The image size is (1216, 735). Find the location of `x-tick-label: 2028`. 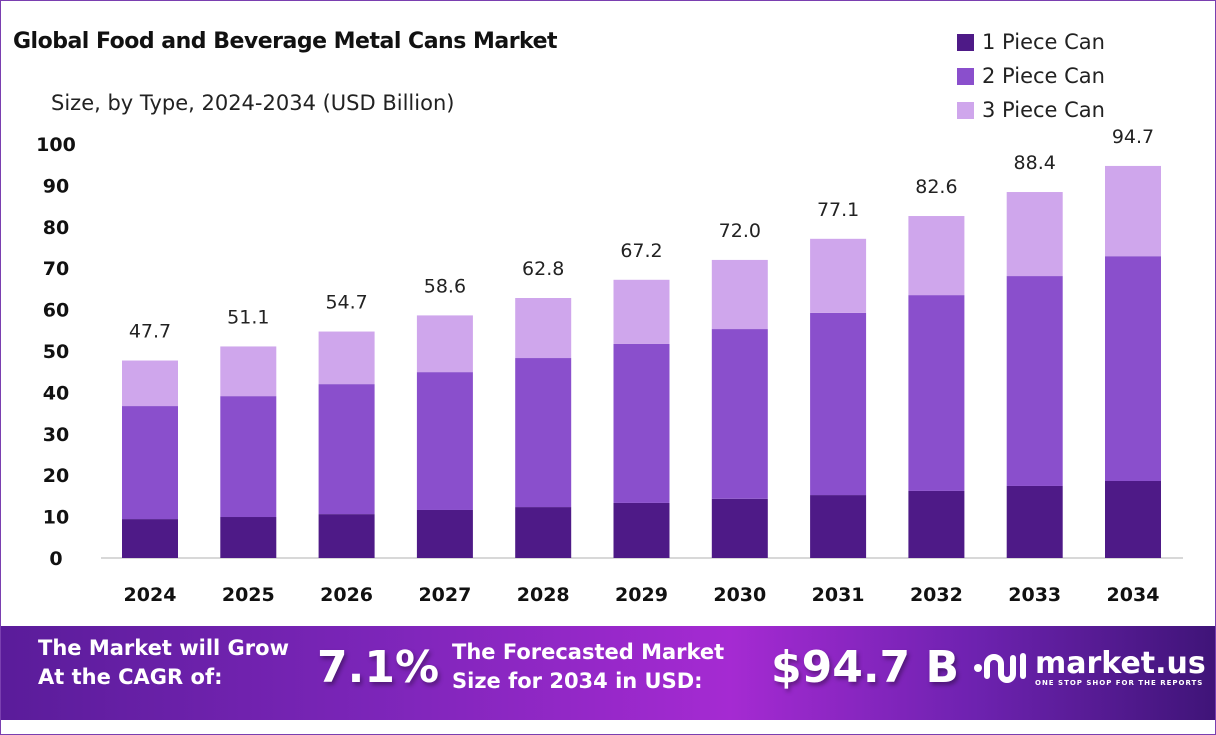

x-tick-label: 2028 is located at coordinates (543, 595).